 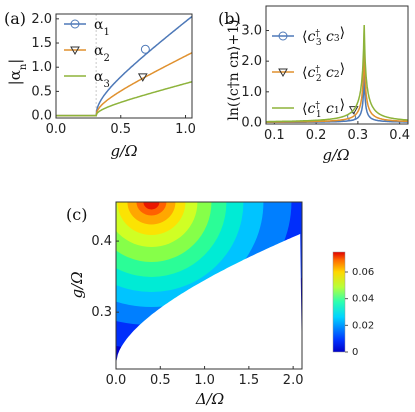 What do you see at coordinates (363, 272) in the screenshot?
I see `colorbar-tick-label: 0.06` at bounding box center [363, 272].